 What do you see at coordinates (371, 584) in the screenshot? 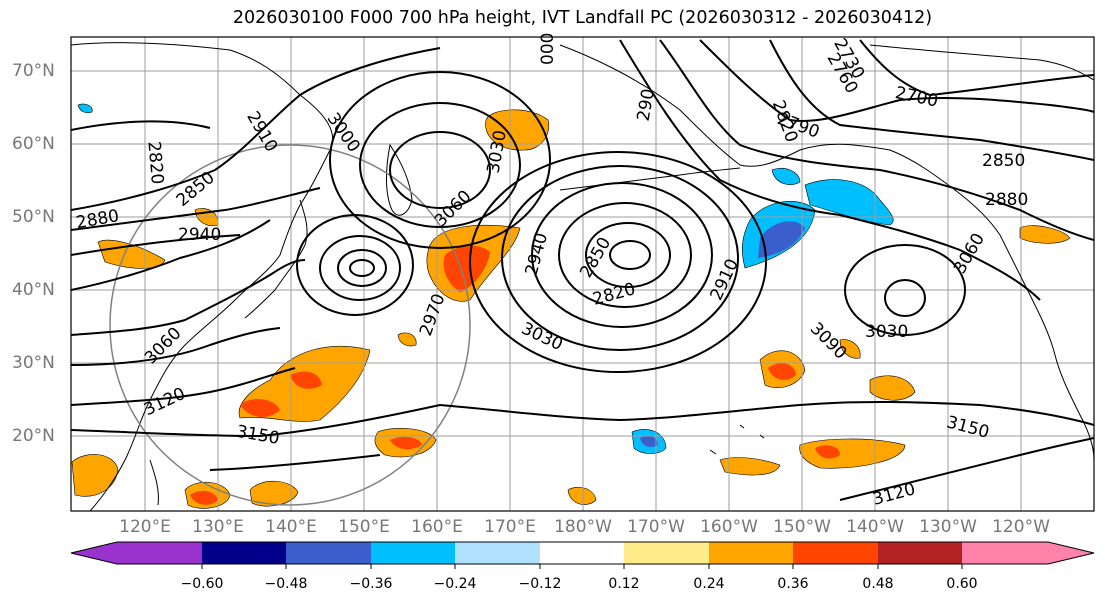
I see `colorbar-tick-label: −0.36` at bounding box center [371, 584].